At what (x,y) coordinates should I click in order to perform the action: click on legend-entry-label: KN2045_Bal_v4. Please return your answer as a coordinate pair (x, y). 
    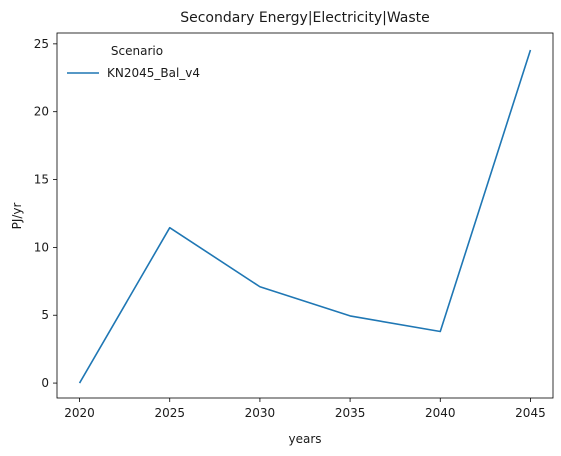
    Looking at the image, I should click on (153, 73).